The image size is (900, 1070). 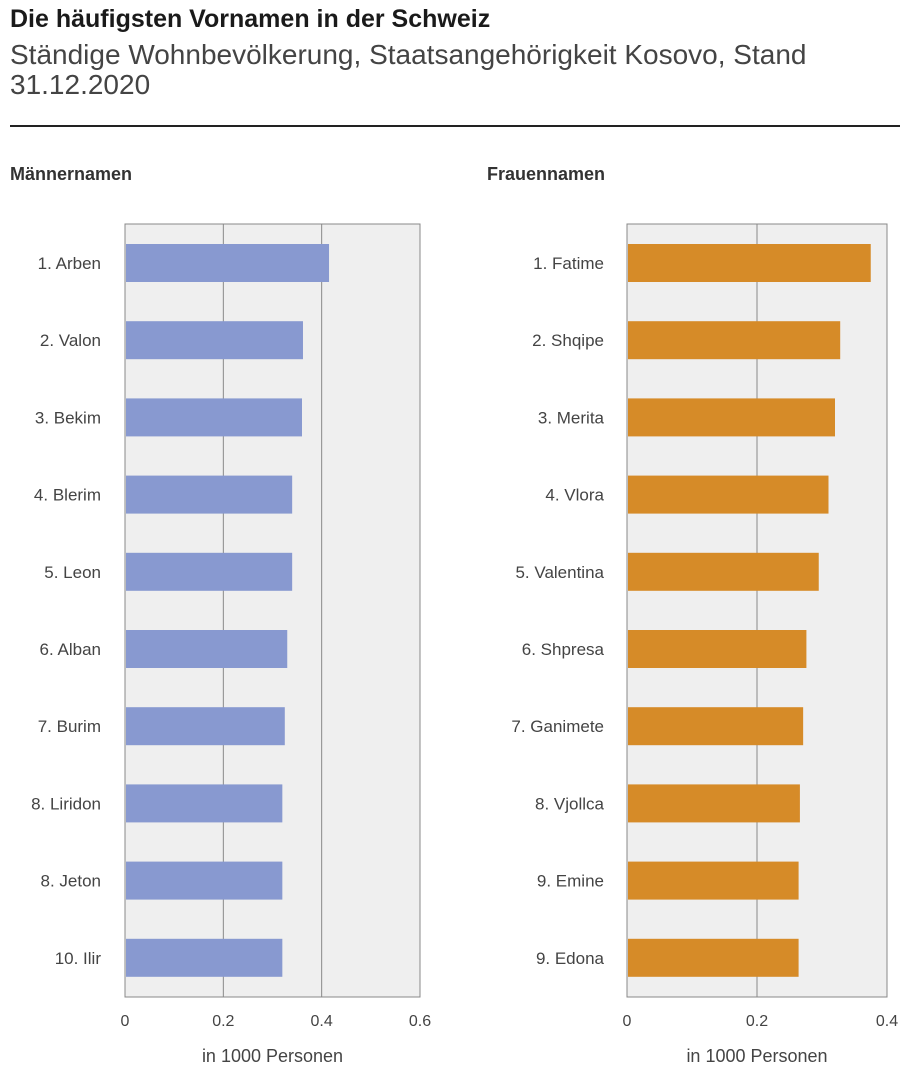 I want to click on men-x-tick-label: 0.6, so click(x=420, y=1021).